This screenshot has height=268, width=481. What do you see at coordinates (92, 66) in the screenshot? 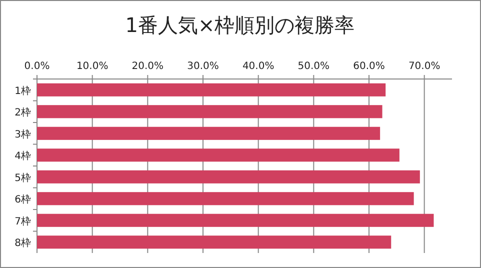
I see `x-tick-label: 10.0%` at bounding box center [92, 66].